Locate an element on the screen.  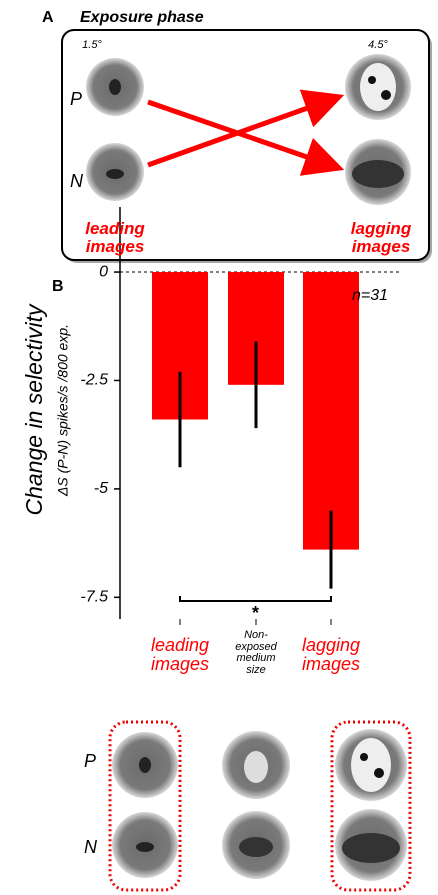
size-label: 4.5° is located at coordinates (378, 45).